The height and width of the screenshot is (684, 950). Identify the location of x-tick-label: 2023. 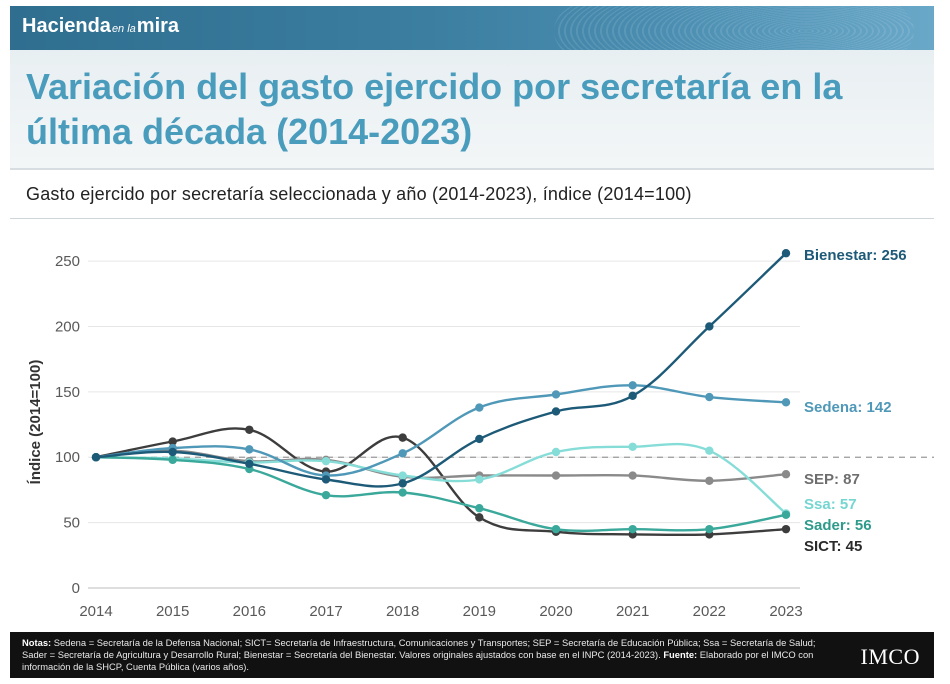
(785, 611).